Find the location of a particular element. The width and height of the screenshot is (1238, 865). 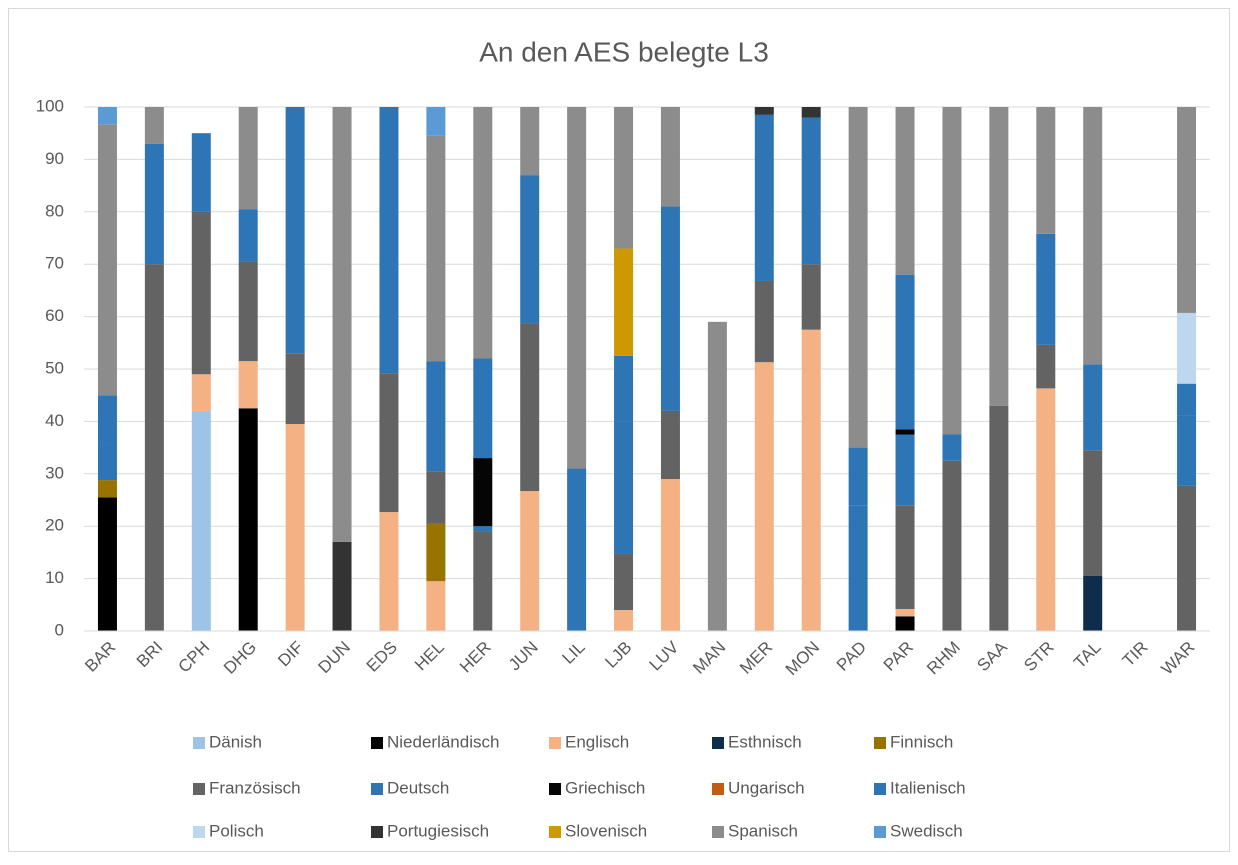

y-tick-label: 0 is located at coordinates (59, 629).